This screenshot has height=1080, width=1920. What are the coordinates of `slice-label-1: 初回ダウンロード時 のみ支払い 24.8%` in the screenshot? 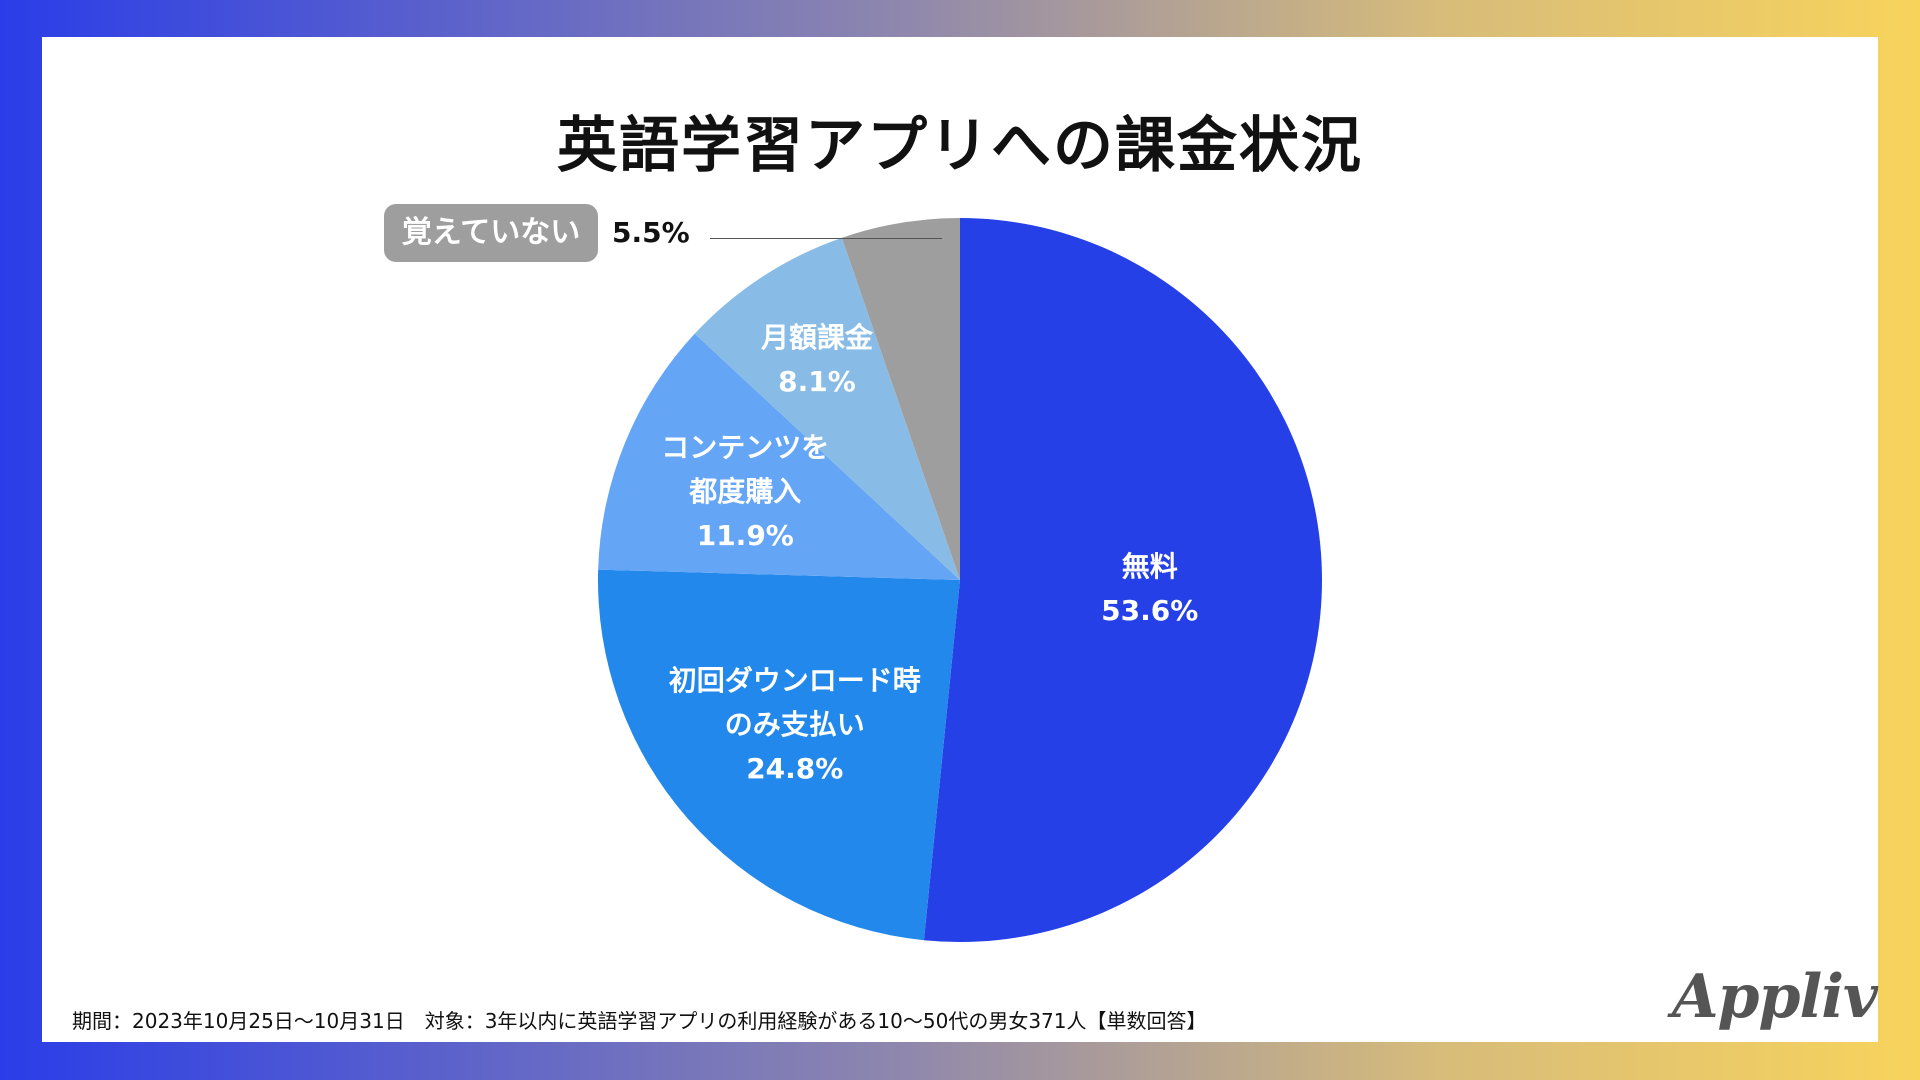 It's located at (795, 725).